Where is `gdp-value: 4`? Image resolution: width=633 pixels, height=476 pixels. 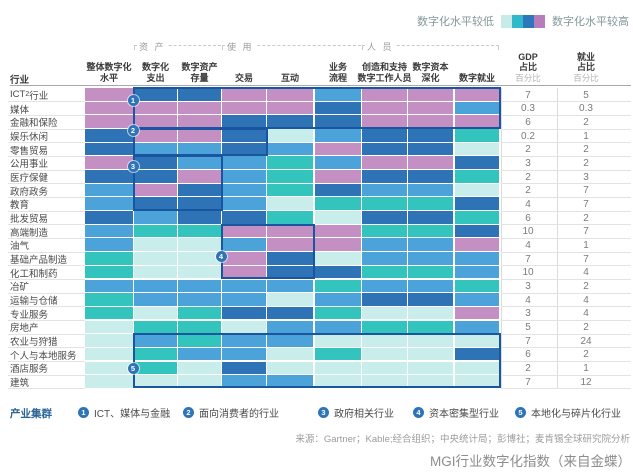 gdp-value: 4 is located at coordinates (528, 204).